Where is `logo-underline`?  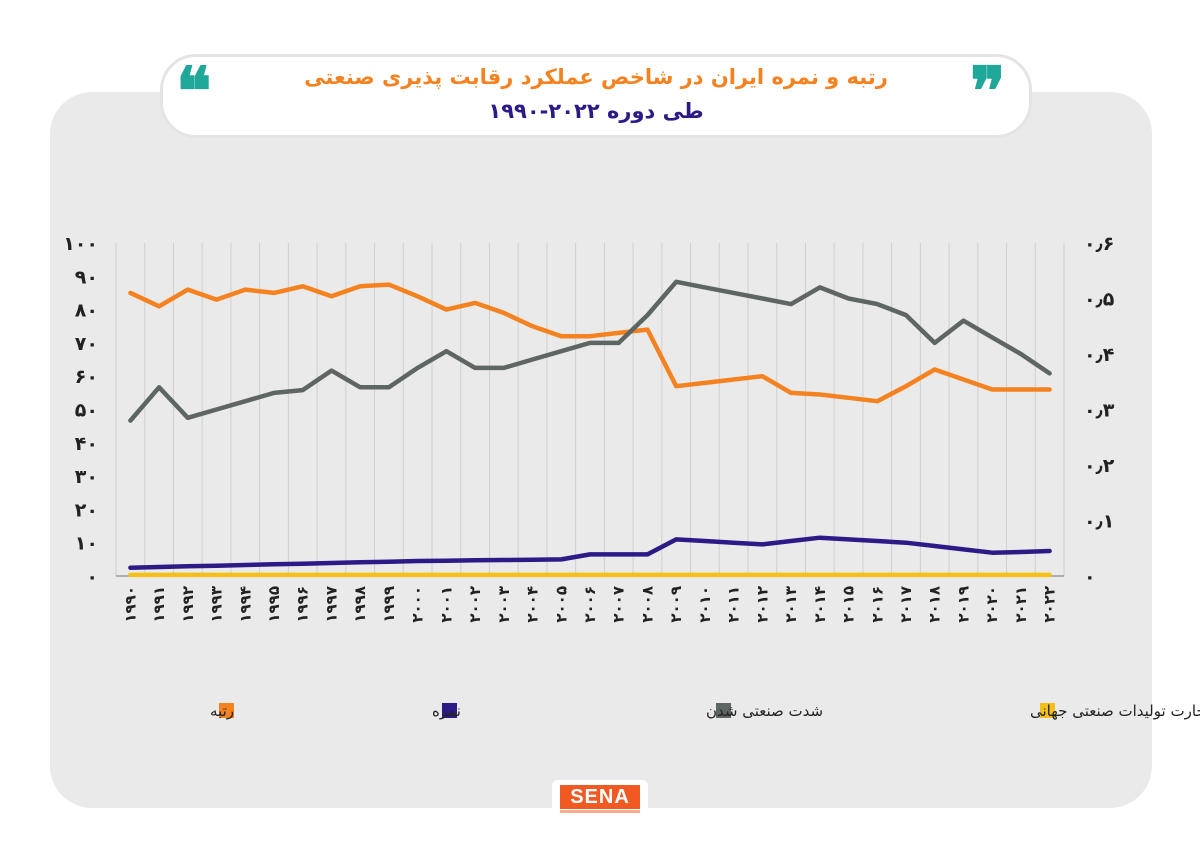 logo-underline is located at coordinates (600, 811).